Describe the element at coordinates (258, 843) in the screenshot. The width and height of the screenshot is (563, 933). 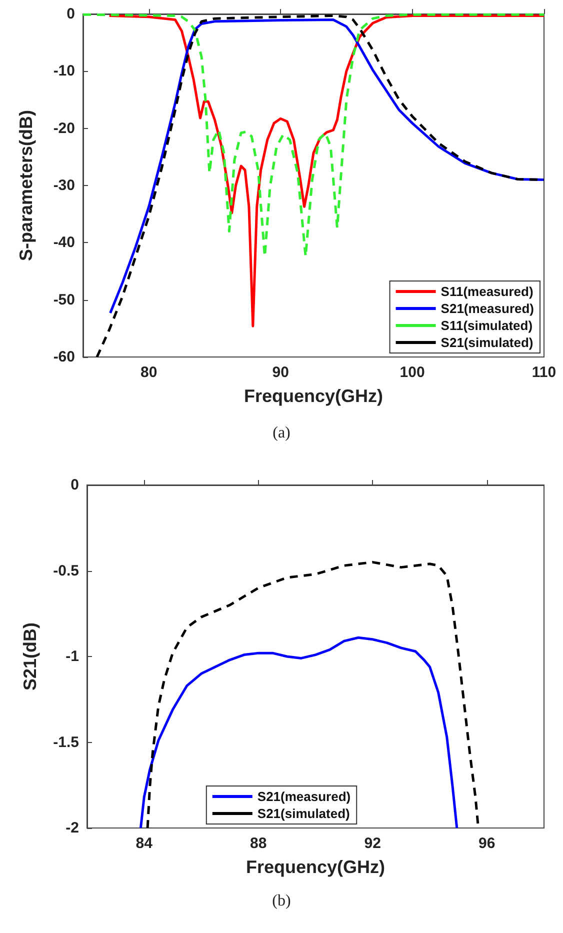
I see `x-tick-label: 88` at that location.